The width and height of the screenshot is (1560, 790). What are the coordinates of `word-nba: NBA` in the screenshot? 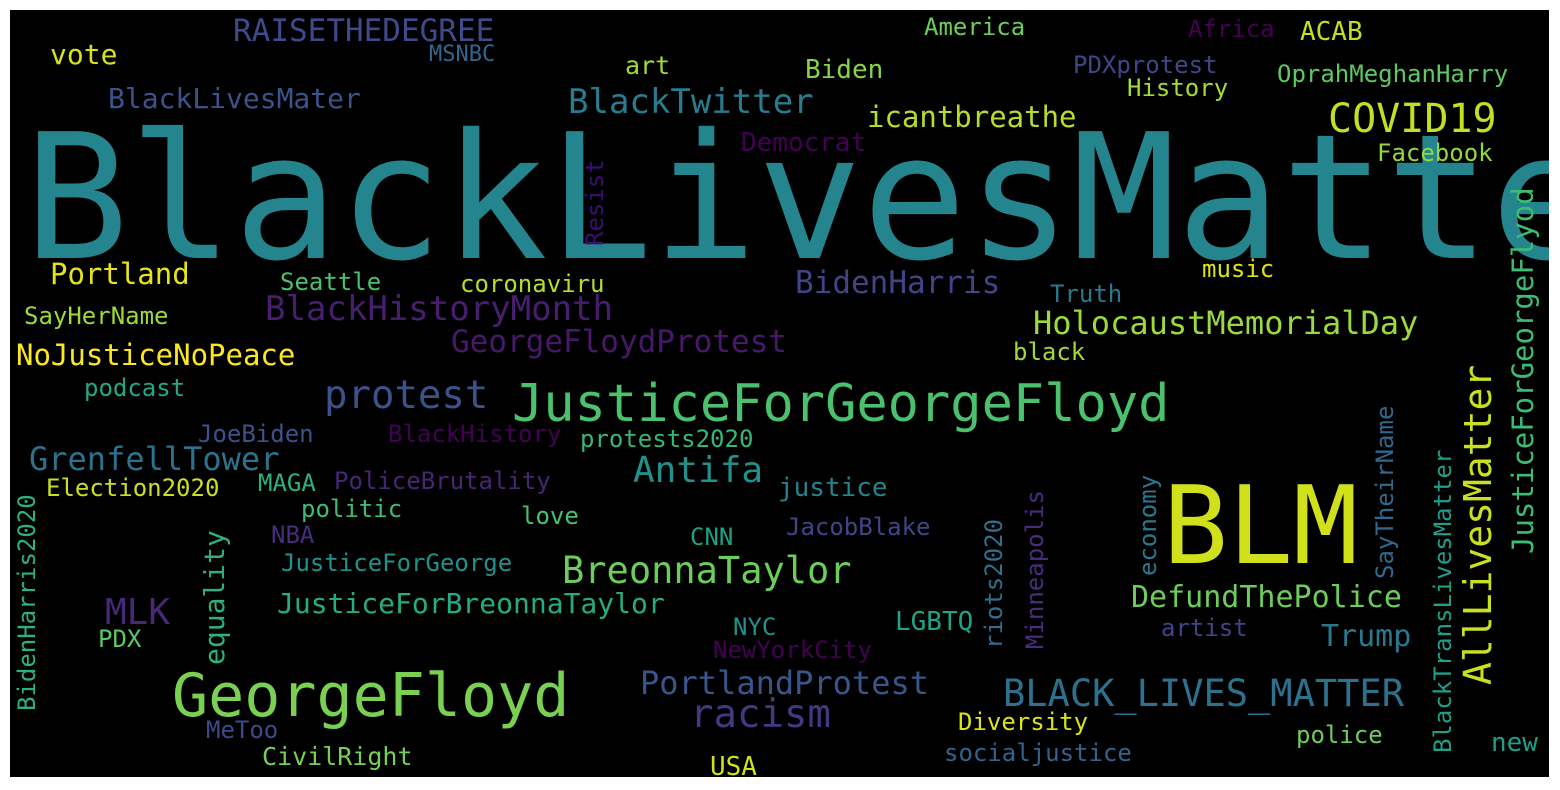 It's located at (293, 535).